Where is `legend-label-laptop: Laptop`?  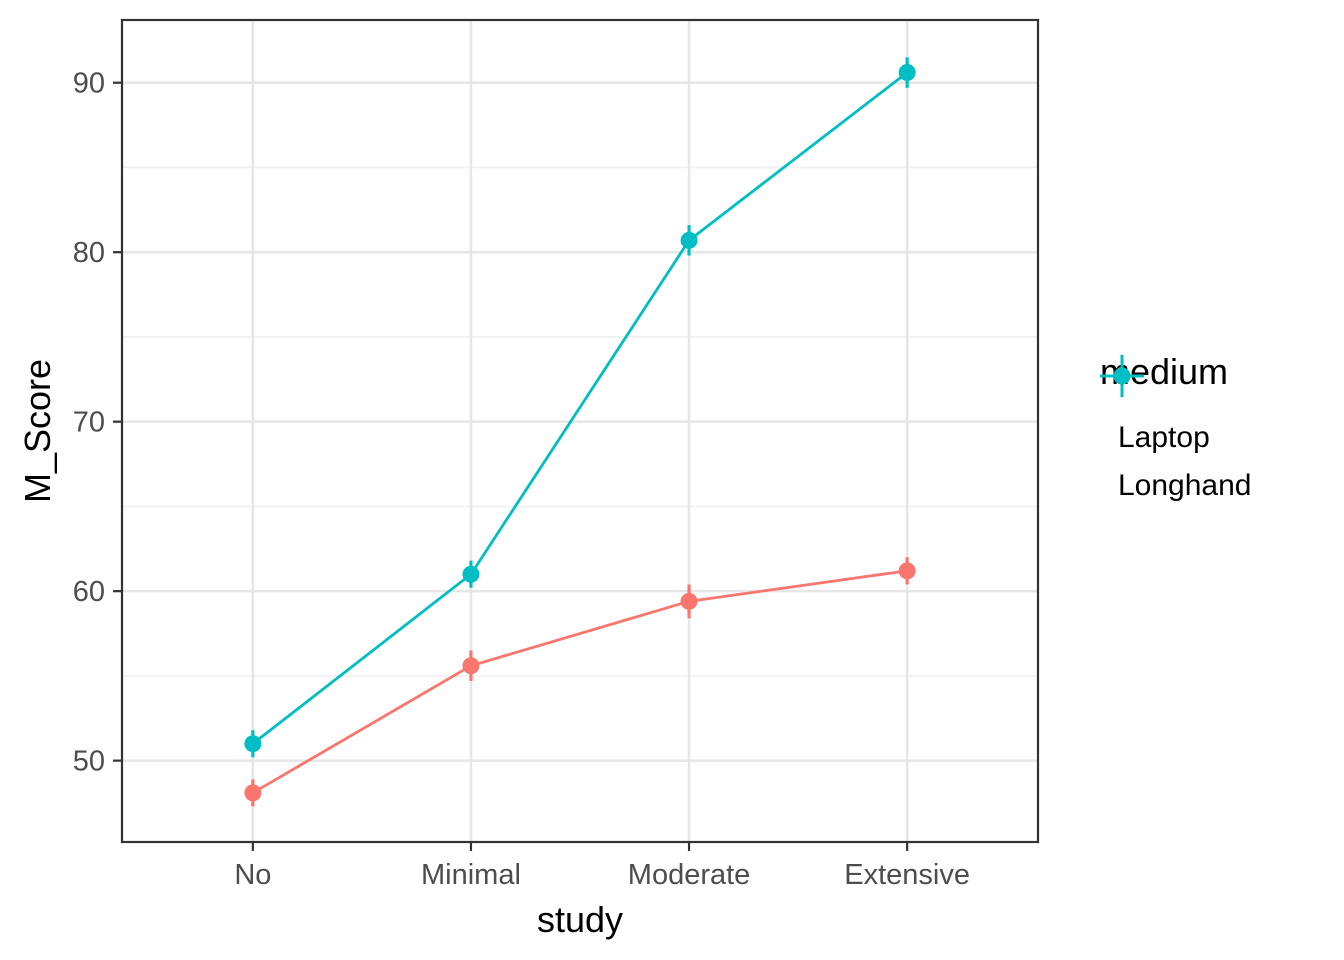
legend-label-laptop: Laptop is located at coordinates (1164, 437).